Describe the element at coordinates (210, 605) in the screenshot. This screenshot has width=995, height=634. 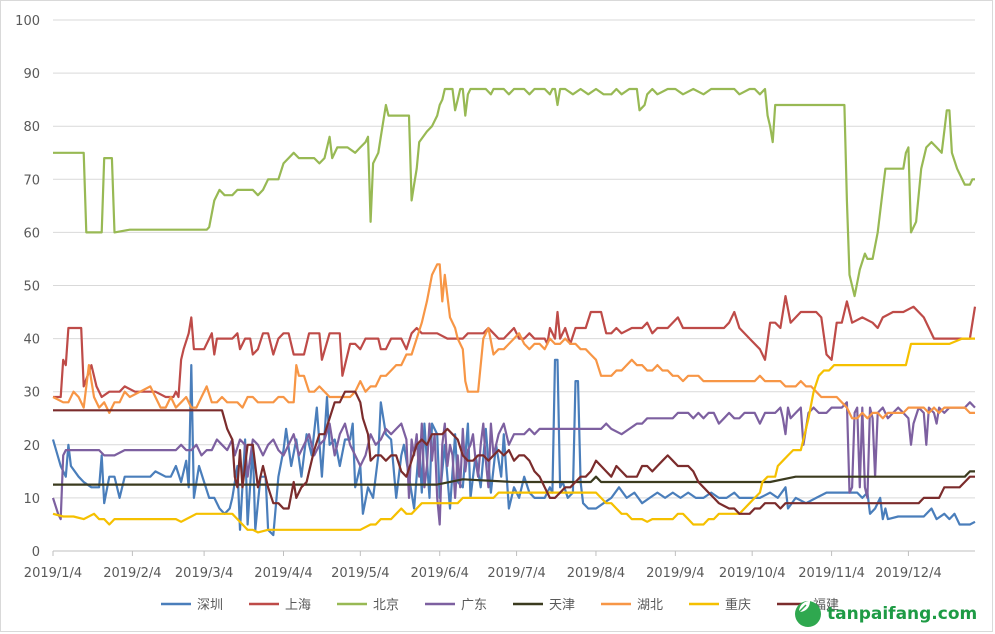
I see `legend-label: 深圳` at that location.